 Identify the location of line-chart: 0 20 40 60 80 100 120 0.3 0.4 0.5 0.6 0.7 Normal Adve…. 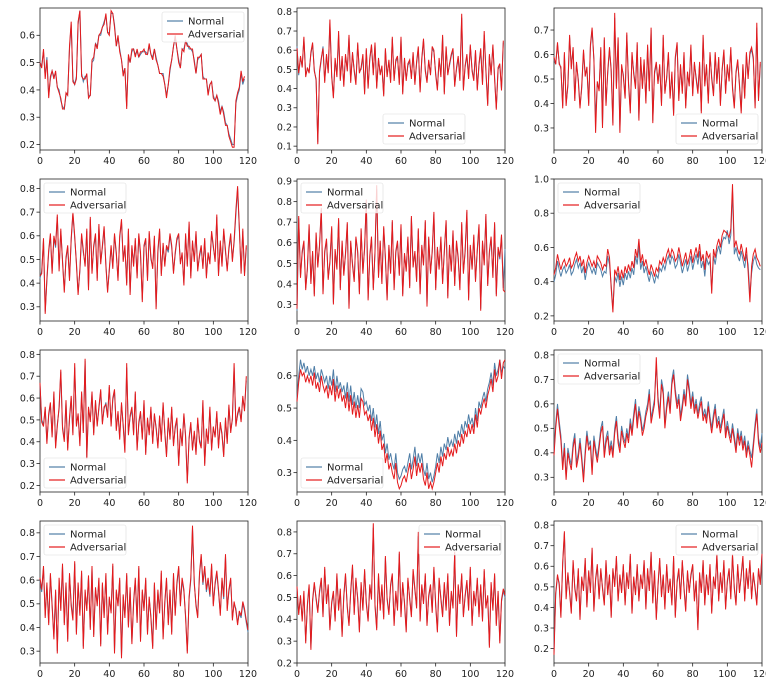
(650, 87).